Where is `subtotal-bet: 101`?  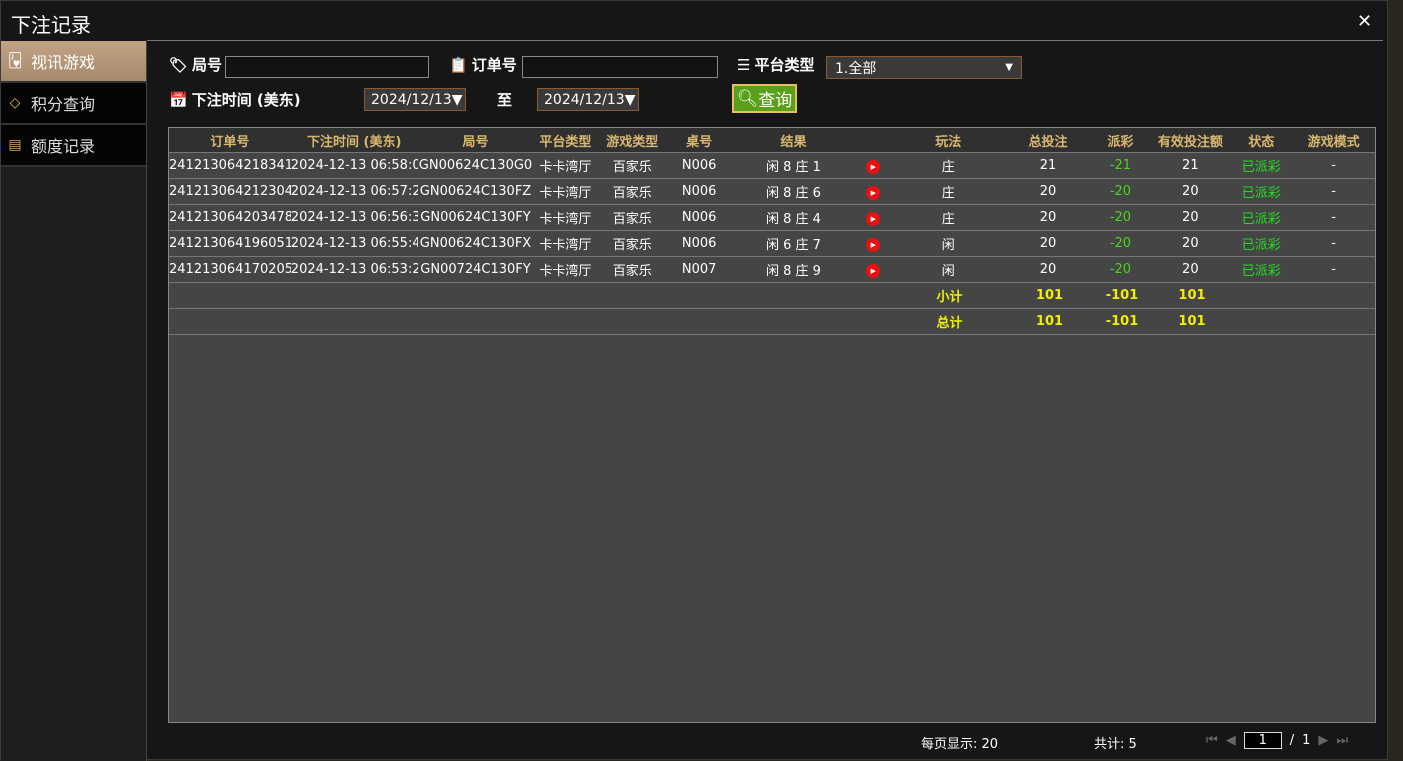 subtotal-bet: 101 is located at coordinates (1049, 295).